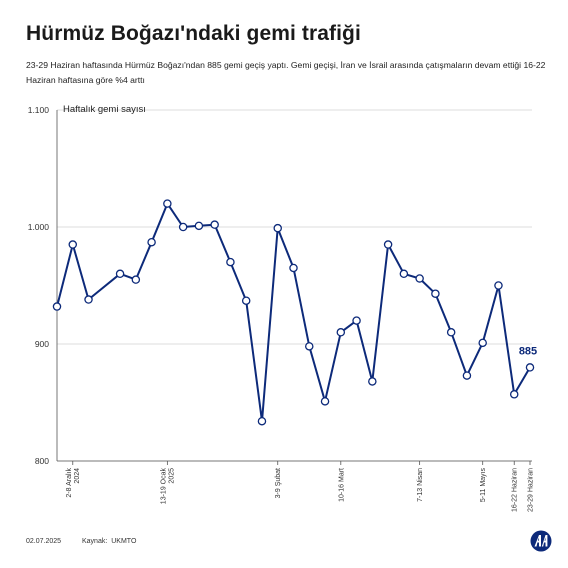 This screenshot has height=568, width=568. Describe the element at coordinates (528, 351) in the screenshot. I see `last-value-label: 885` at that location.